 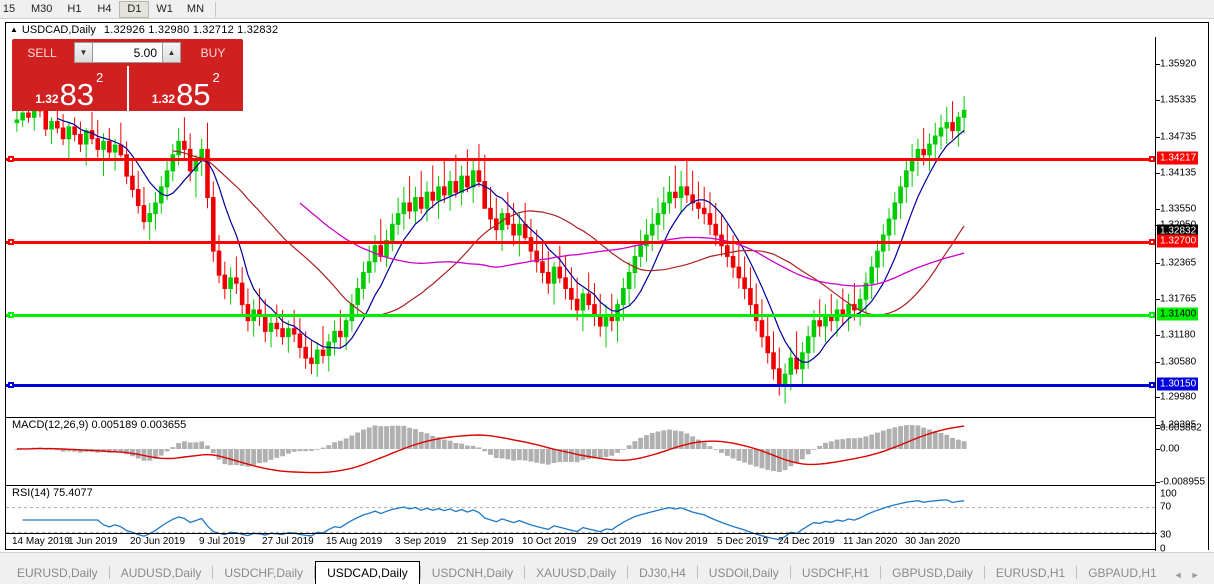 What do you see at coordinates (835, 573) in the screenshot?
I see `symbol-tab-usdchf-h1: USDCHF,H1` at bounding box center [835, 573].